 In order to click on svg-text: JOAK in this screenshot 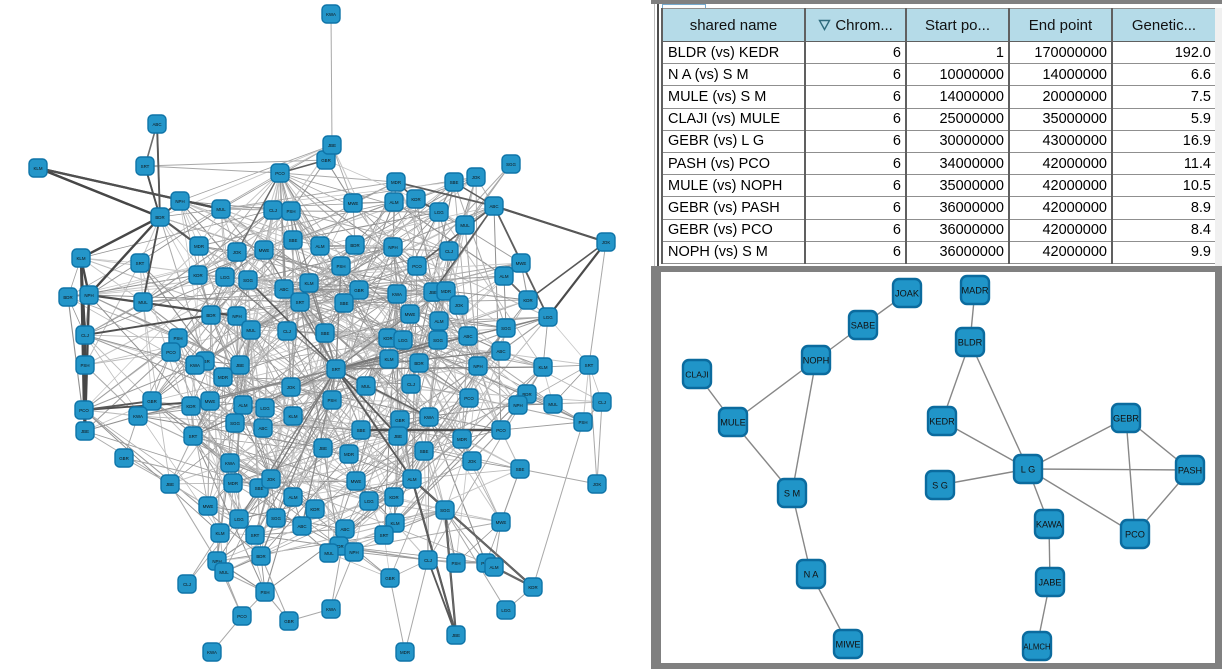, I will do `click(907, 294)`.